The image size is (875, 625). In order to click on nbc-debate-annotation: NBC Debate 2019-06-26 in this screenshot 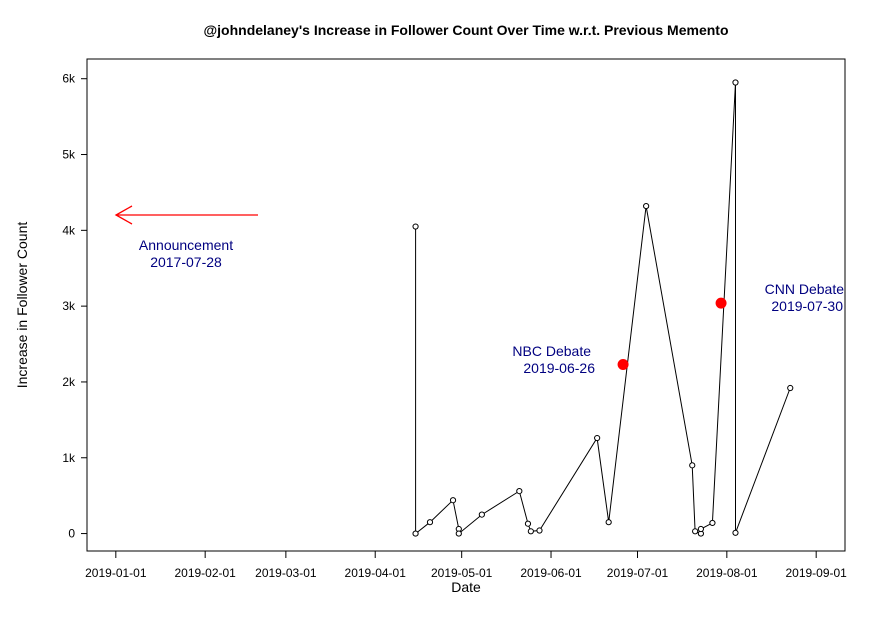, I will do `click(553, 359)`.